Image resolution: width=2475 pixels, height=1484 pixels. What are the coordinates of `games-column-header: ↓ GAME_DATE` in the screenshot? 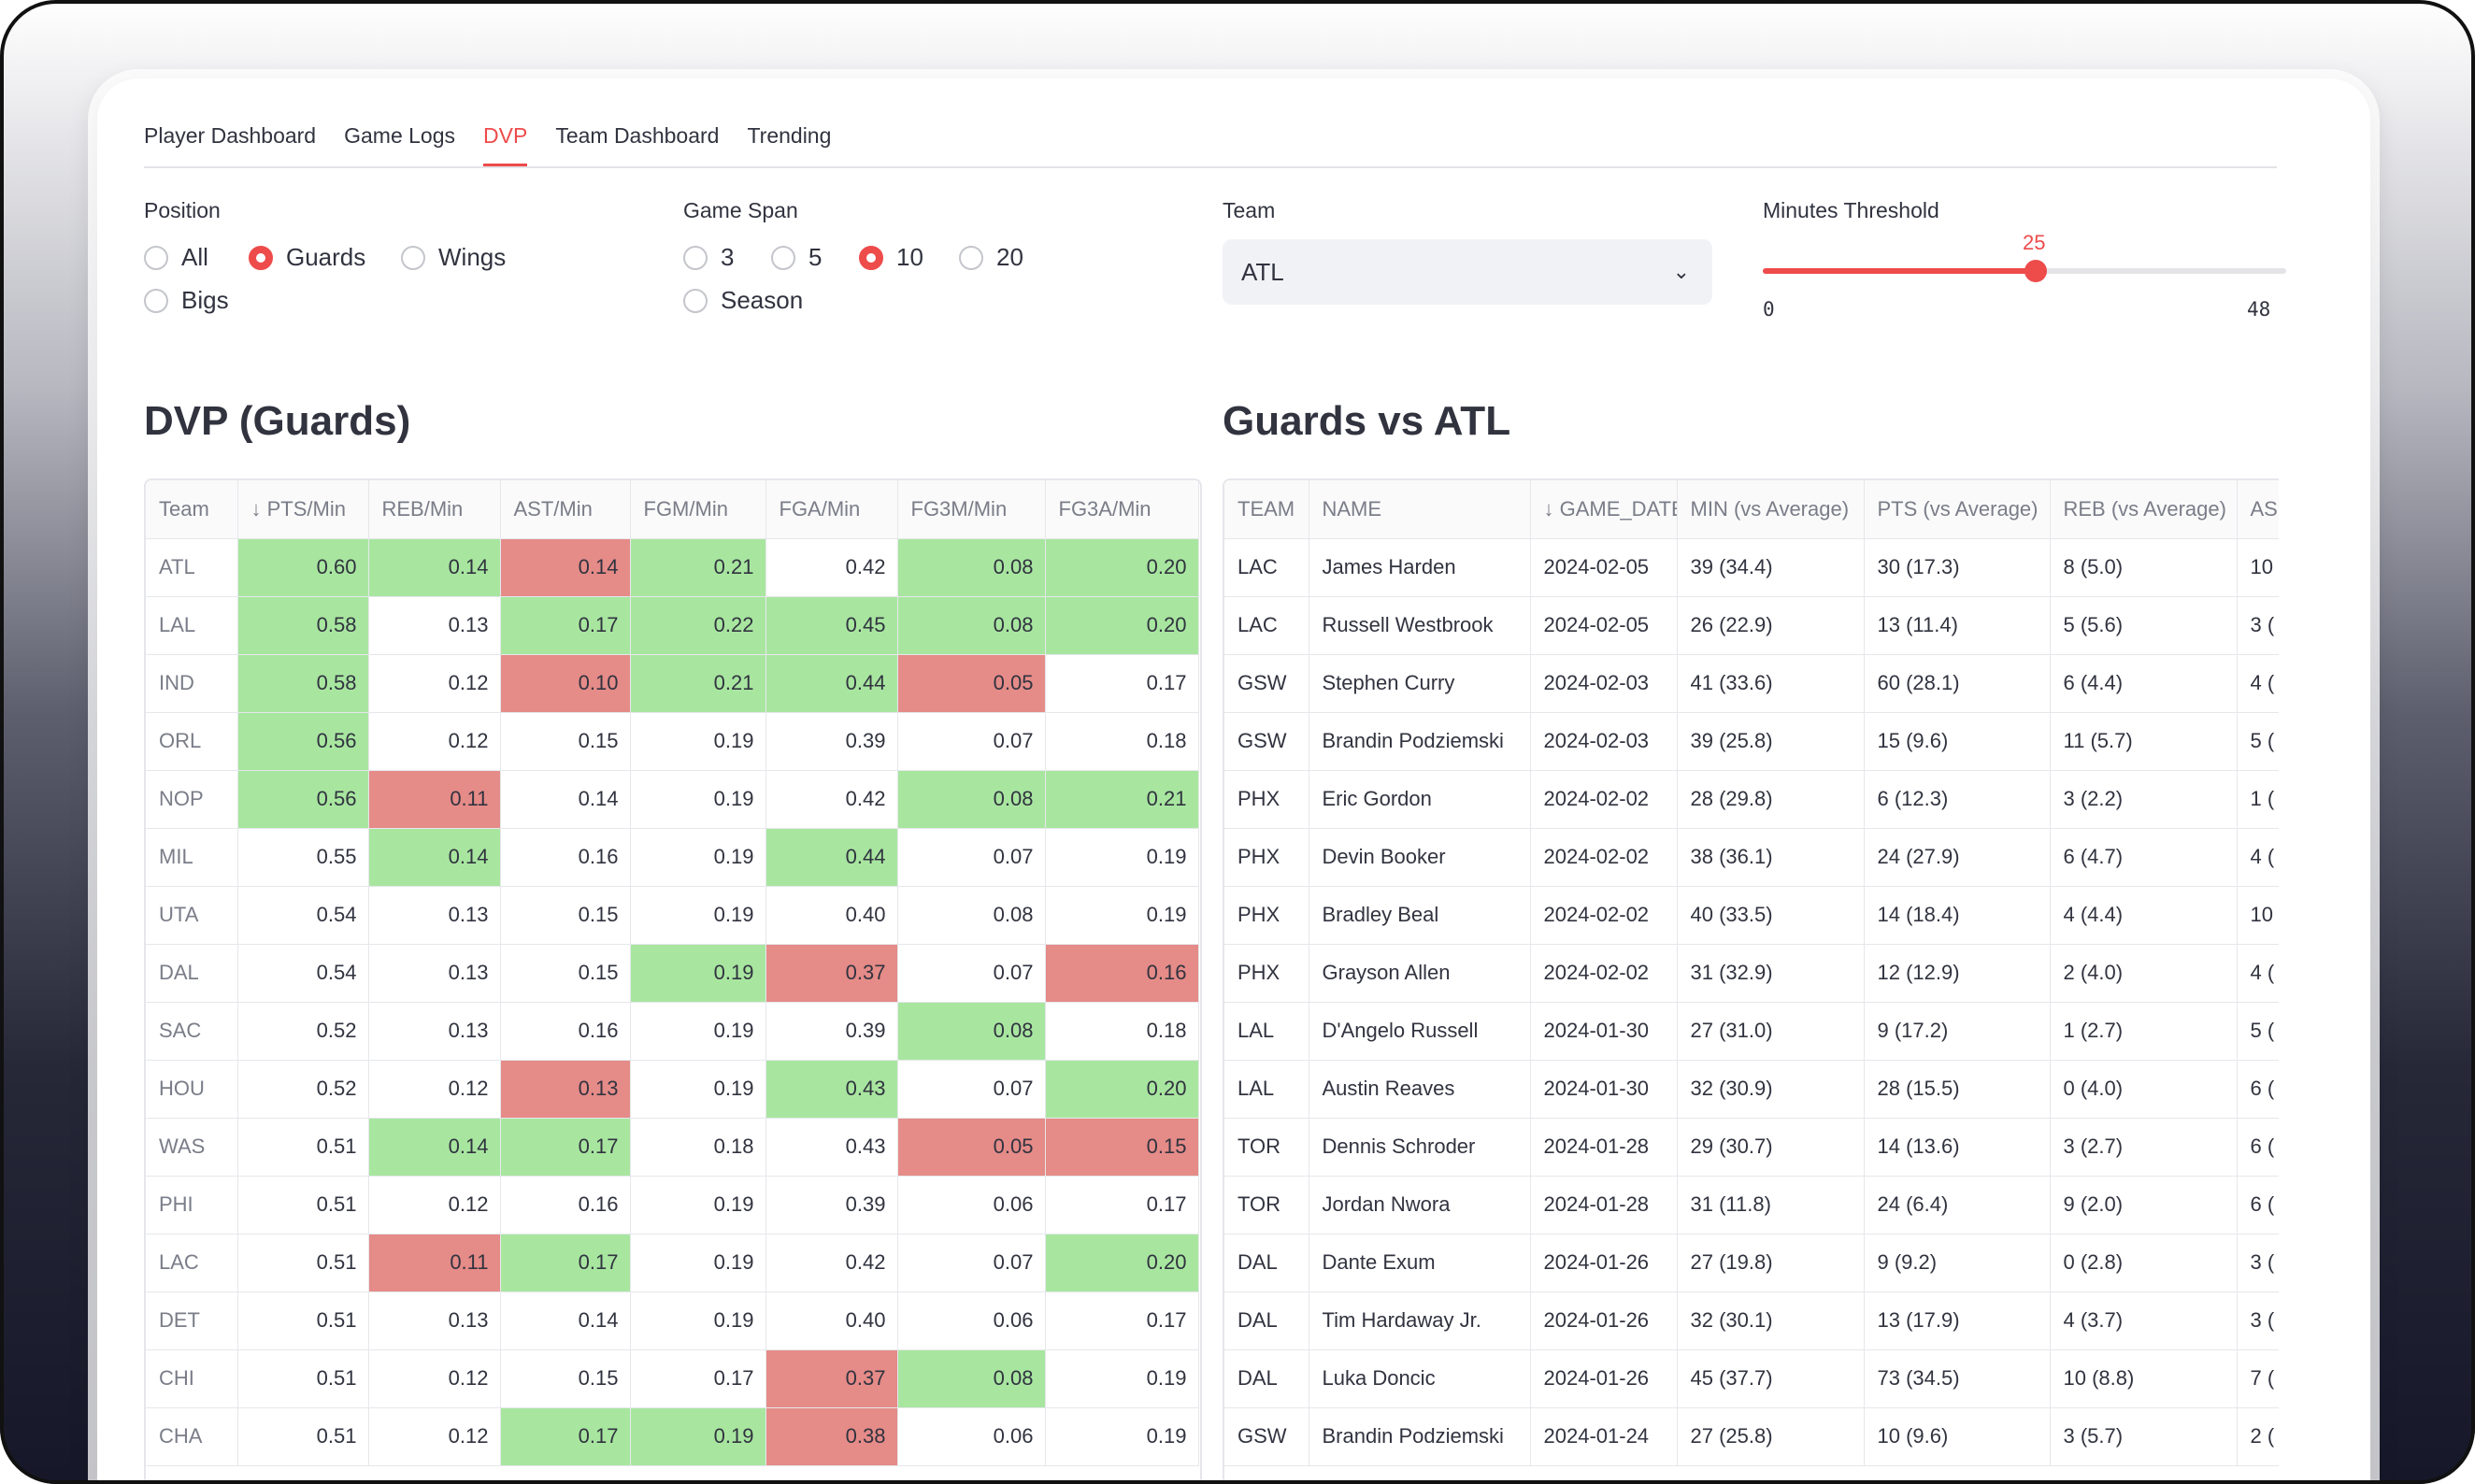 It's located at (1604, 509).